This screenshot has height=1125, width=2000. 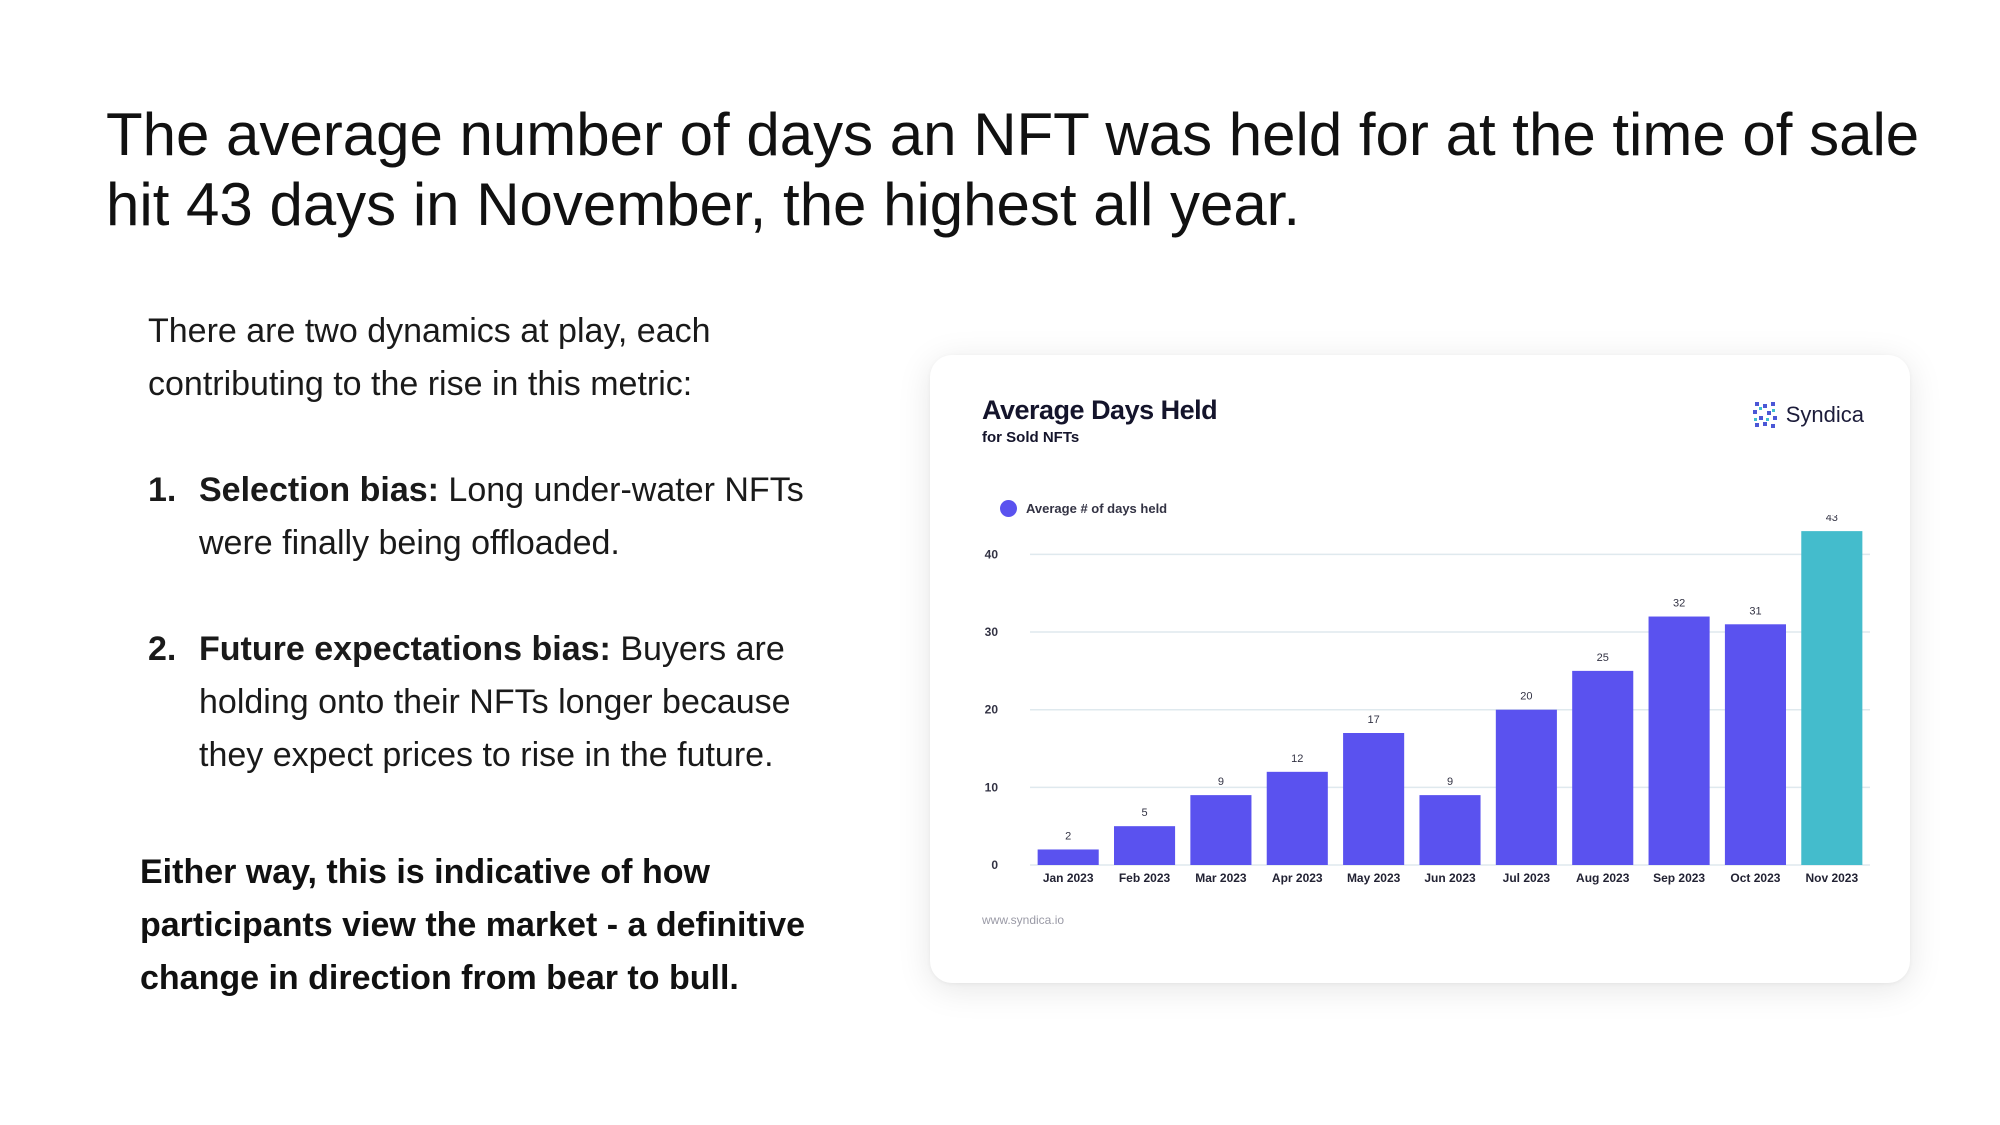 I want to click on footer-url: www.syndica.io, so click(x=1023, y=920).